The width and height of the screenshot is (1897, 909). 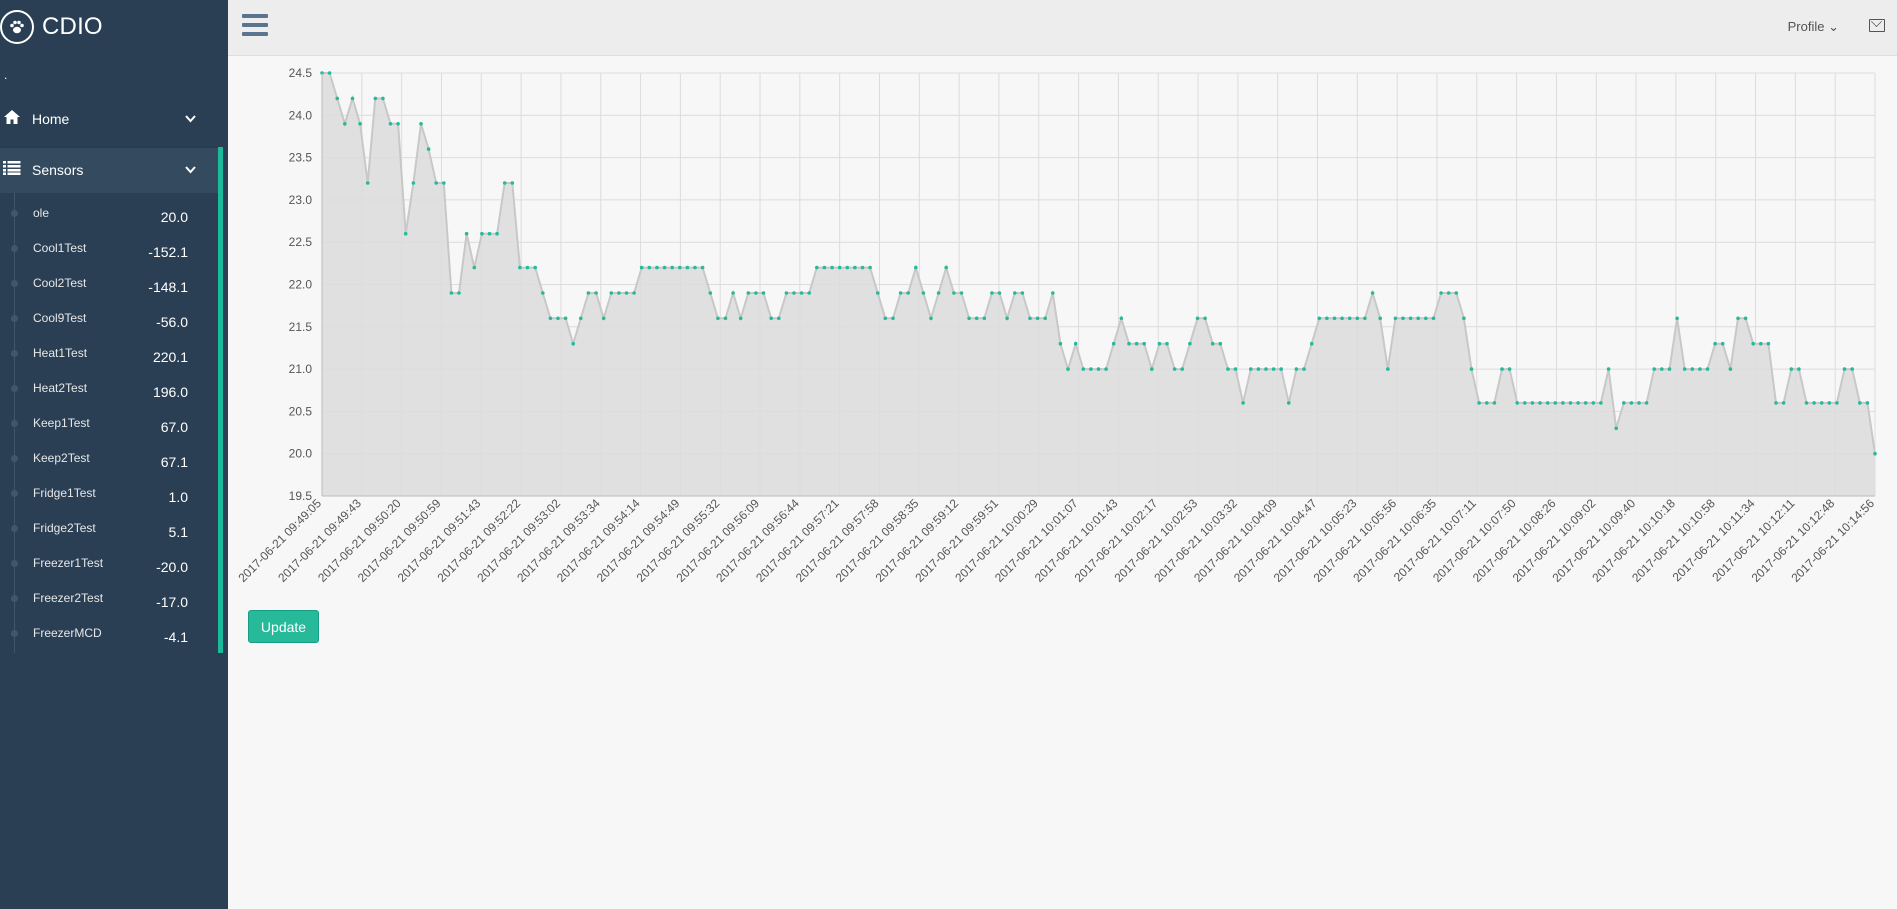 I want to click on sensor-item: Cool1Test -152.1, so click(x=109, y=245).